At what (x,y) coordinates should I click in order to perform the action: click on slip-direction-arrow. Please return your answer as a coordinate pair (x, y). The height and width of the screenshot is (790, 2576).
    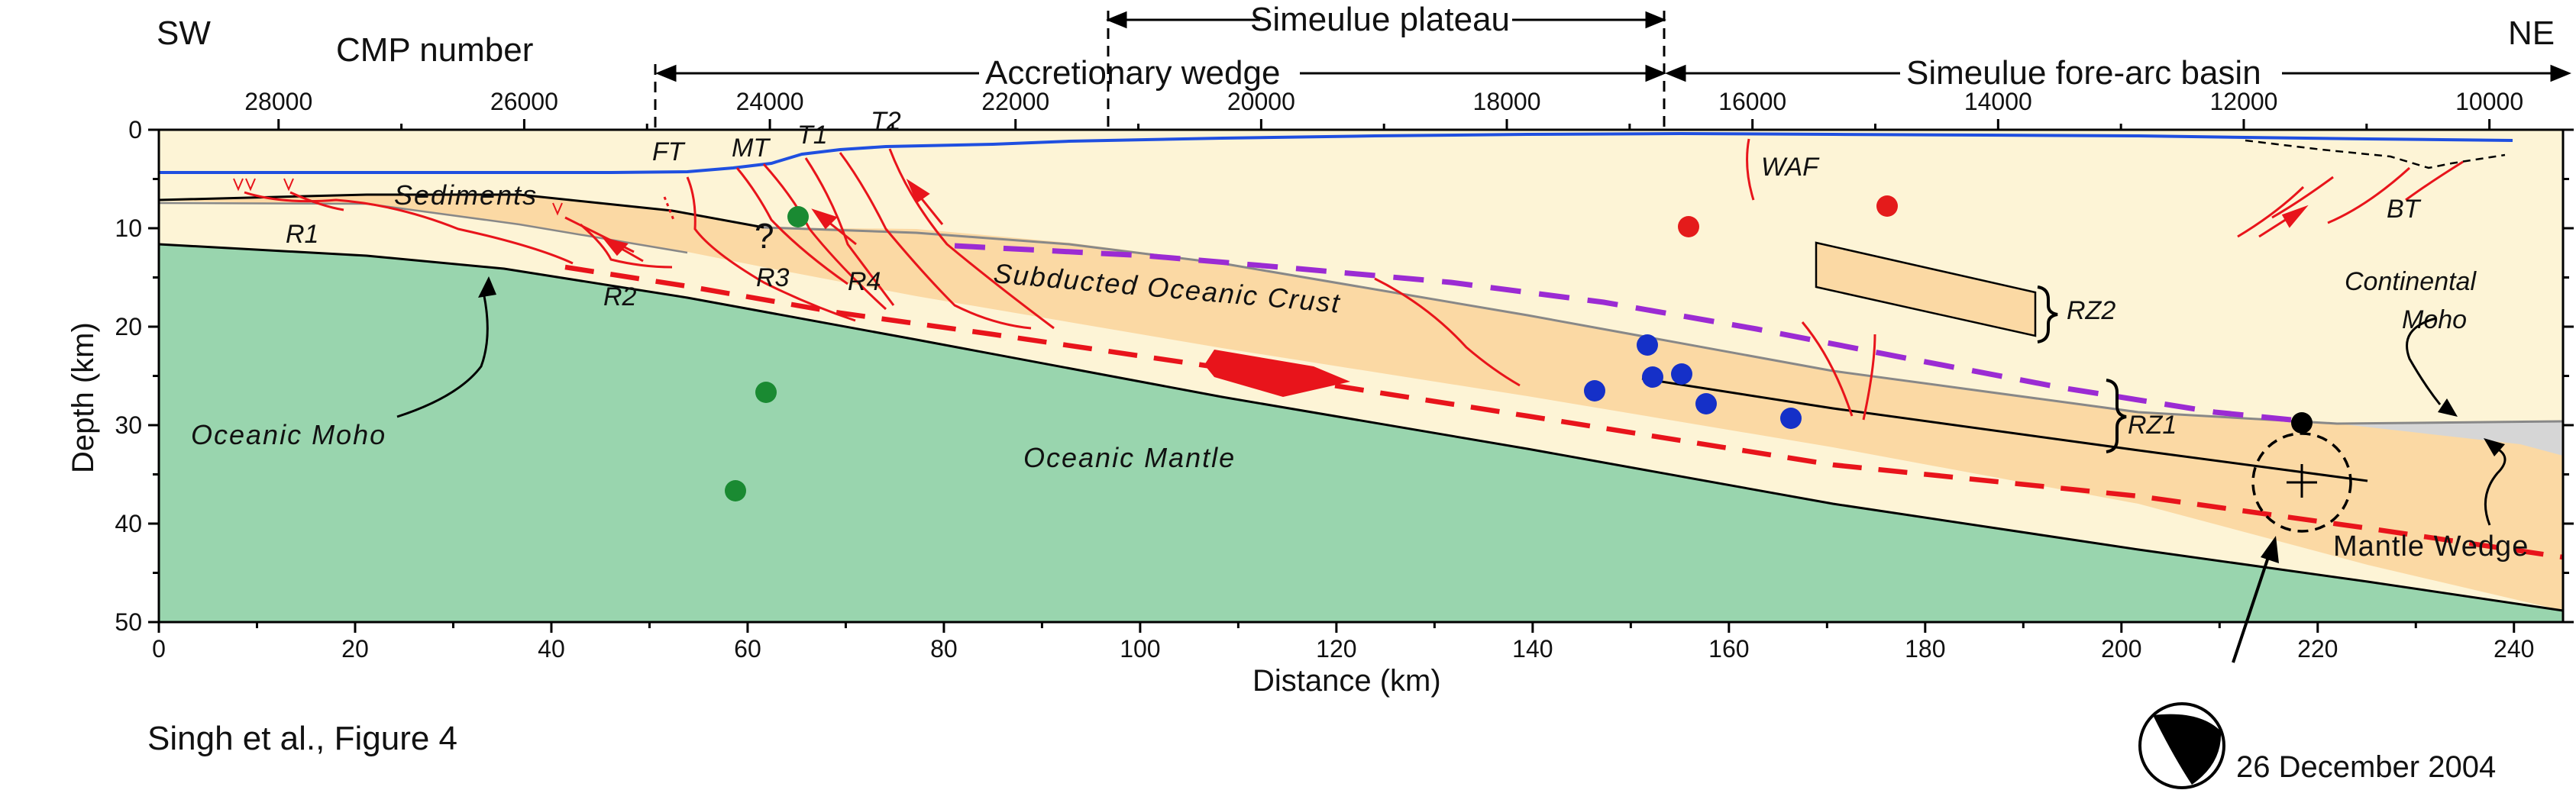
    Looking at the image, I should click on (1277, 373).